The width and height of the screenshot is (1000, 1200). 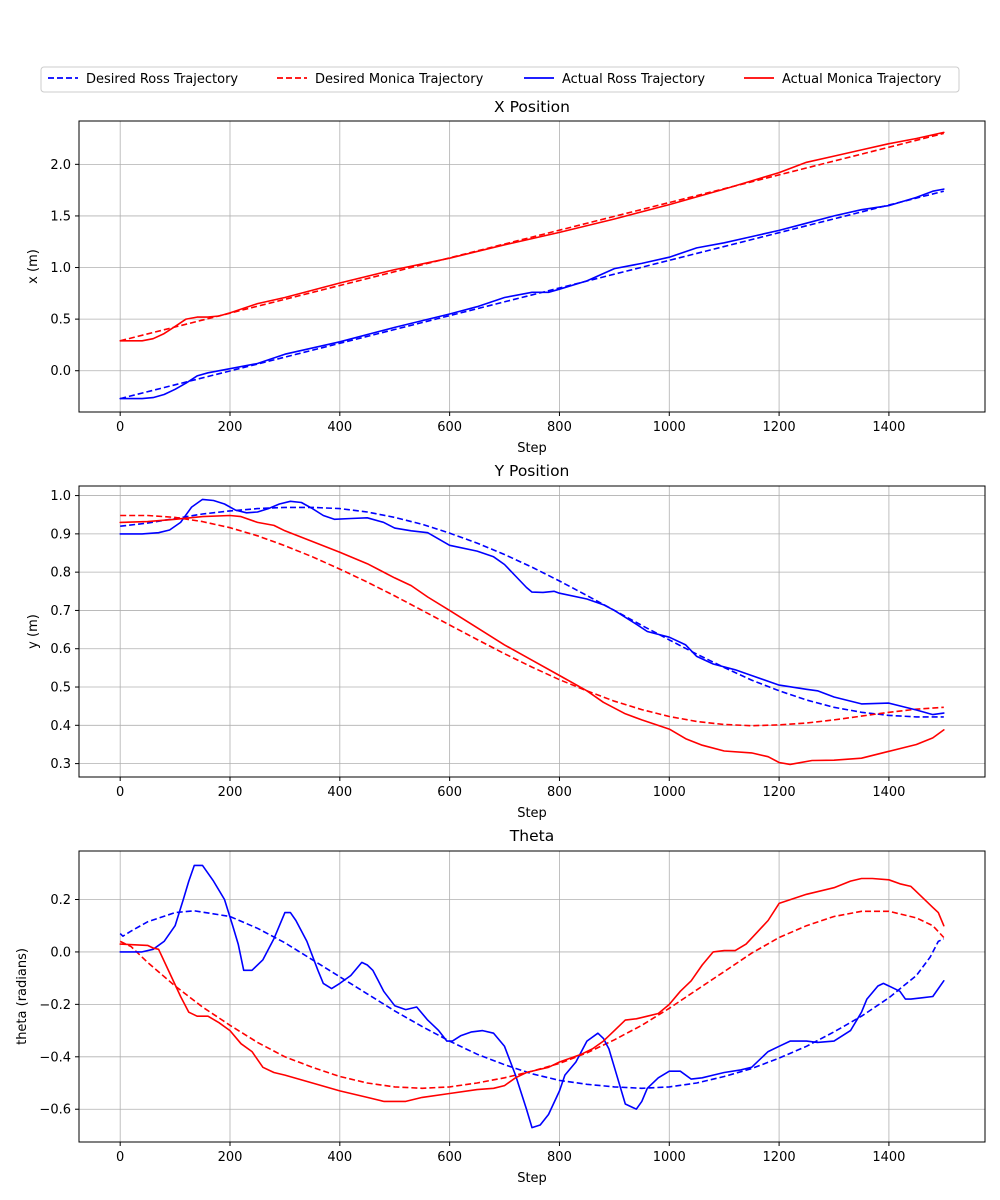 I want to click on legend-entry-desired-monica: Desired Monica Trajectory, so click(x=380, y=79).